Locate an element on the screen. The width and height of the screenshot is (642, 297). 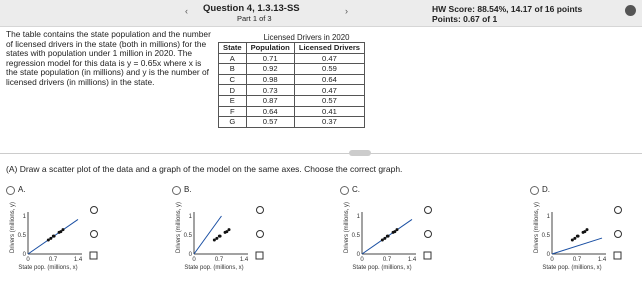
expand-button is located at coordinates (360, 153).